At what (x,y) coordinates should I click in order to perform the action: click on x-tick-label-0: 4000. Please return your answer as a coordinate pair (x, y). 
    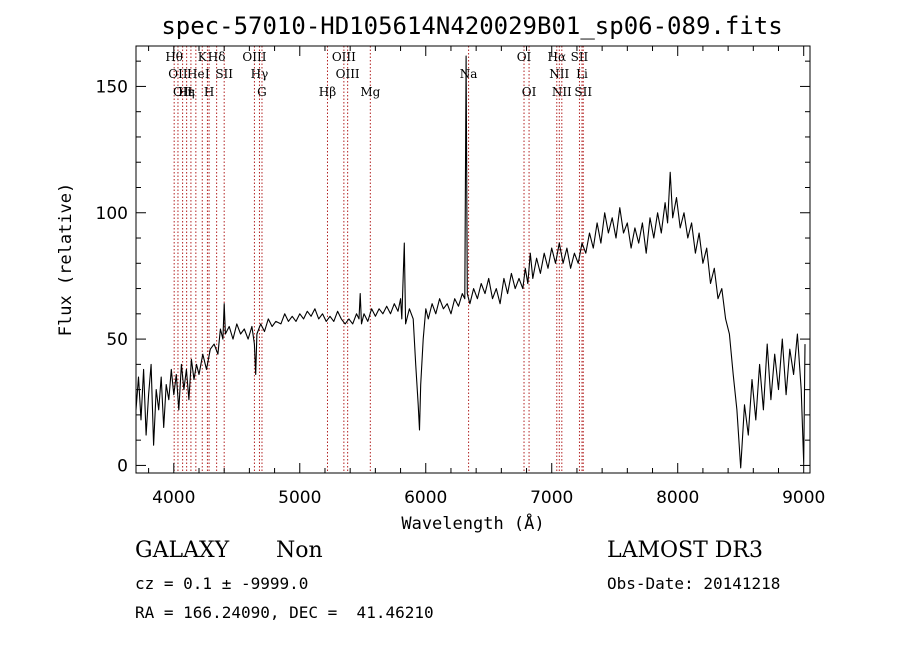
    Looking at the image, I should click on (173, 498).